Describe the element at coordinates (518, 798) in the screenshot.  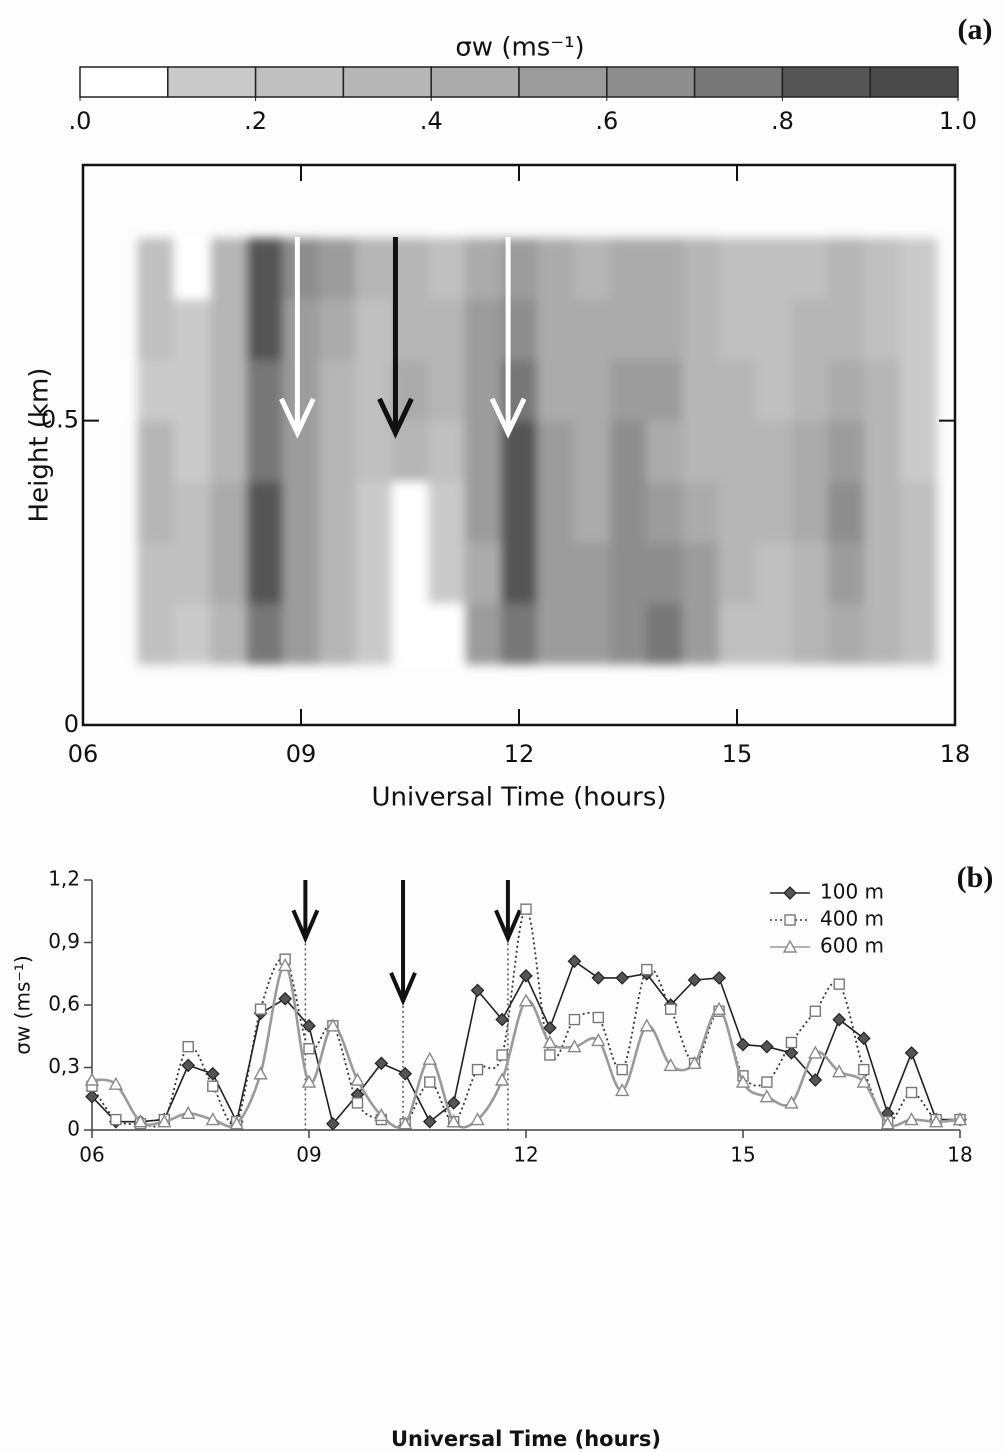
I see `x-axis-title: Universal Time (hours)` at that location.